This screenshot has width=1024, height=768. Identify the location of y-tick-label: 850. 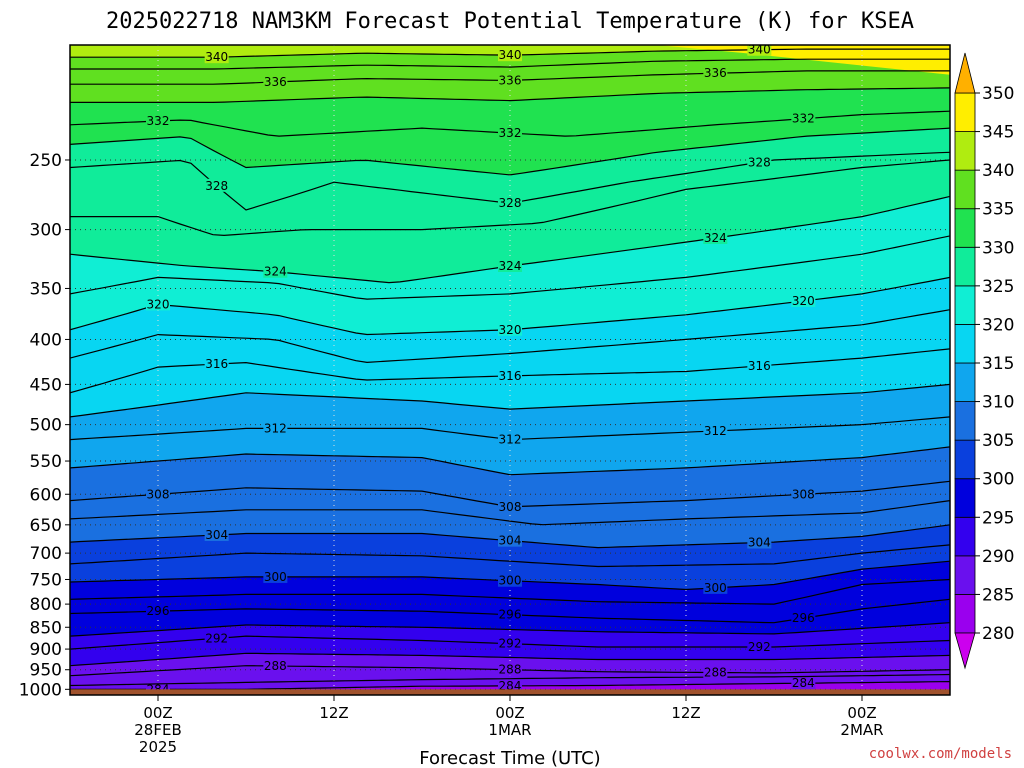
(46, 628).